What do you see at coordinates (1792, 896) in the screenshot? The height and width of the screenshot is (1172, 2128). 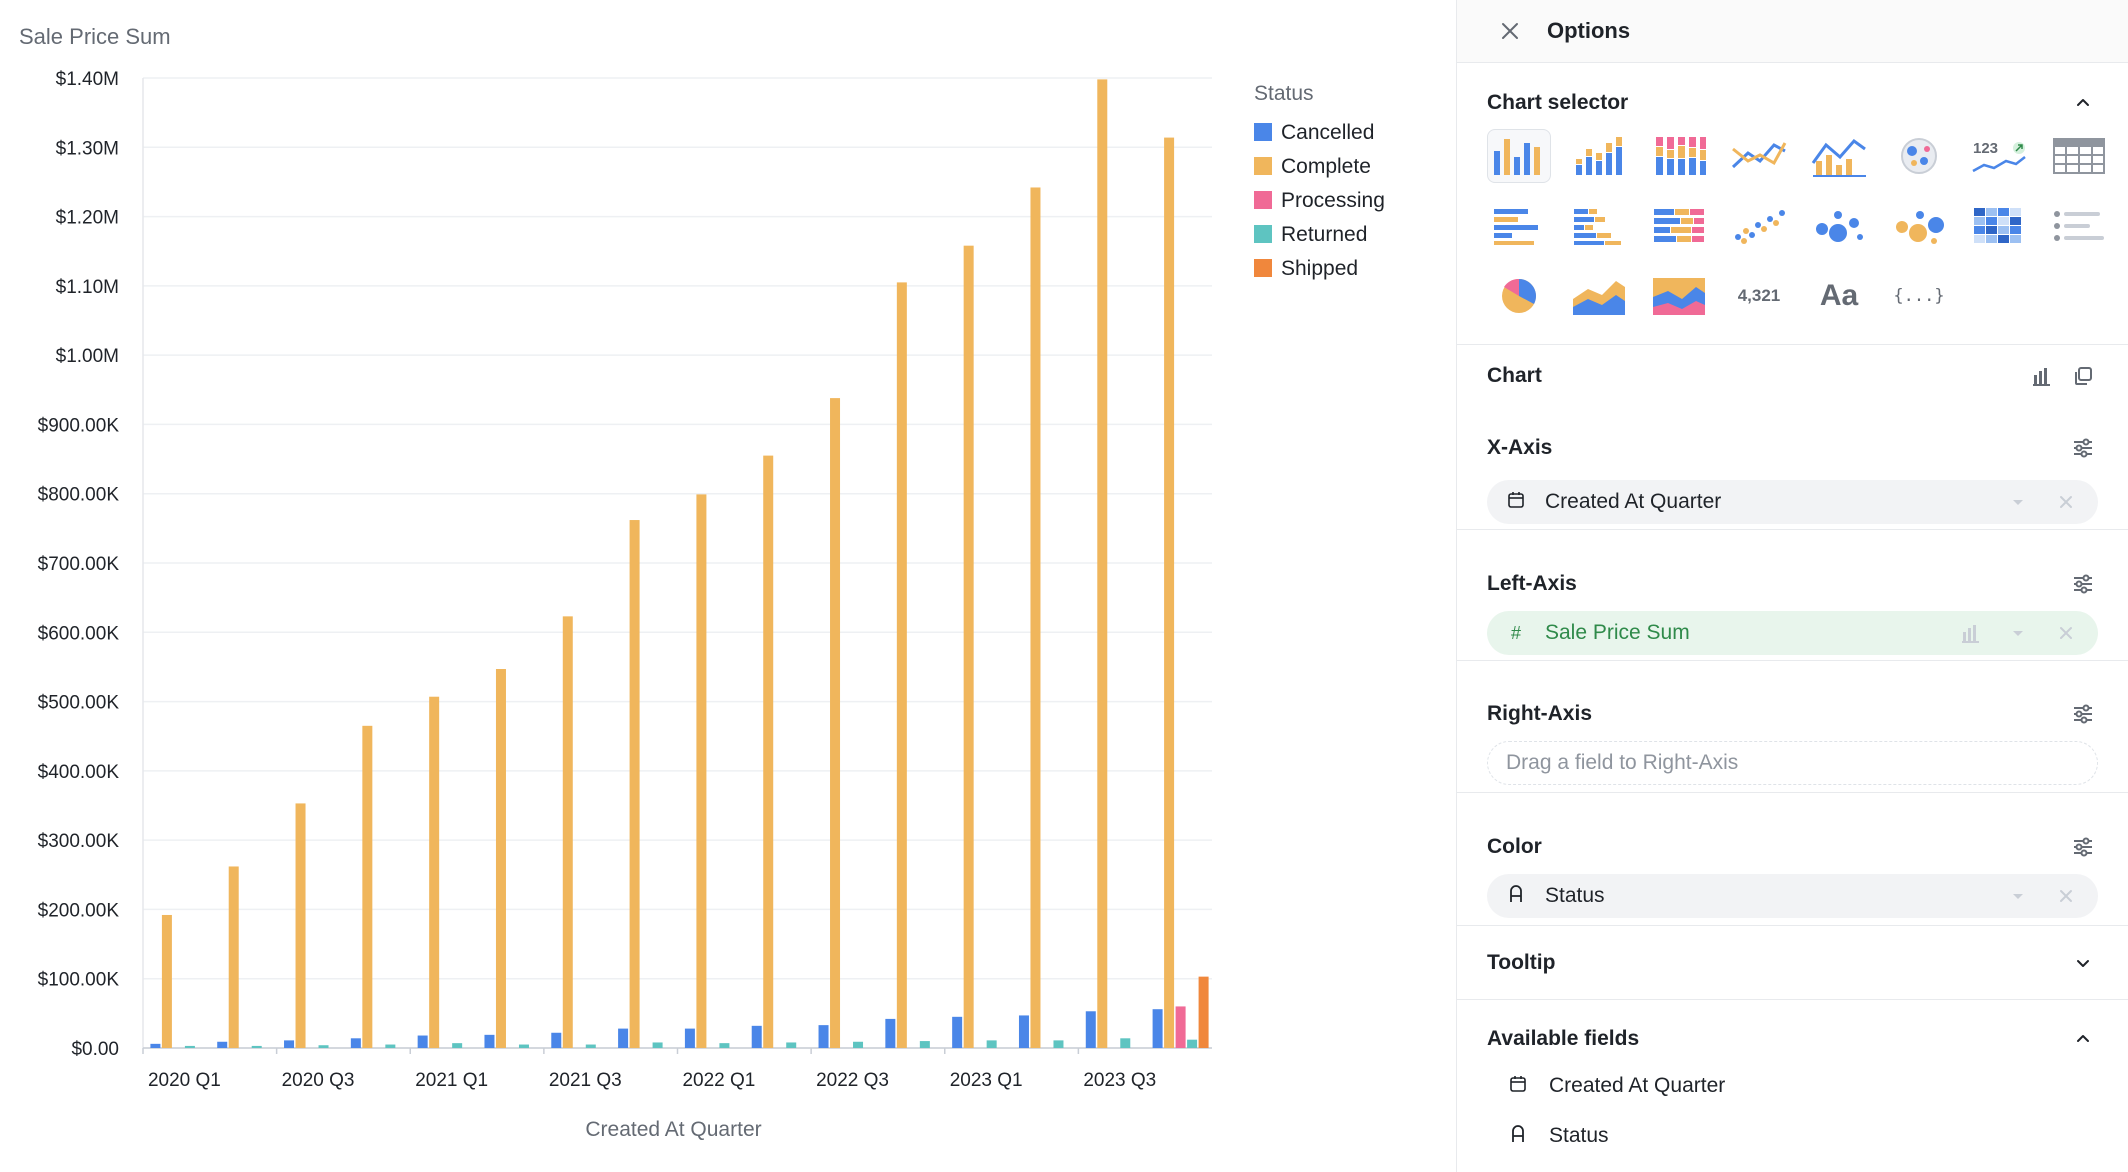 I see `color-field-pill: Status` at bounding box center [1792, 896].